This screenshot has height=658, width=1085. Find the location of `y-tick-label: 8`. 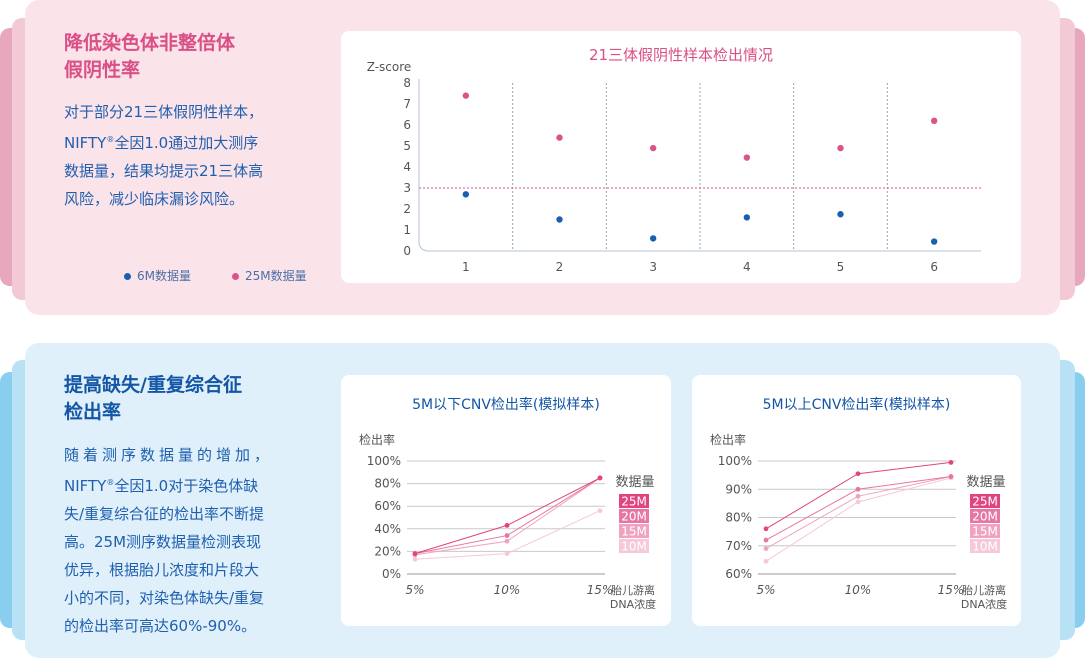

y-tick-label: 8 is located at coordinates (407, 83).